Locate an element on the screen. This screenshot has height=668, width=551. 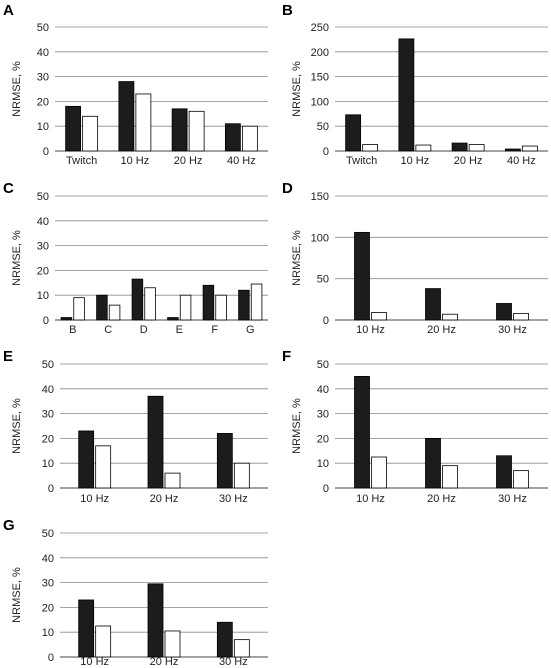
bar-e-0-s0 is located at coordinates (86, 459).